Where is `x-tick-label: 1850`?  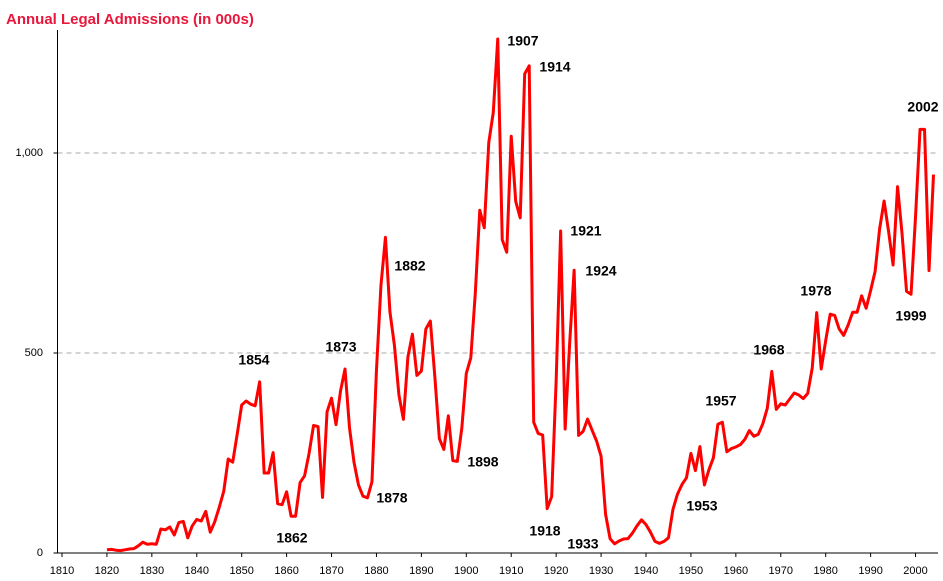
x-tick-label: 1850 is located at coordinates (241, 571).